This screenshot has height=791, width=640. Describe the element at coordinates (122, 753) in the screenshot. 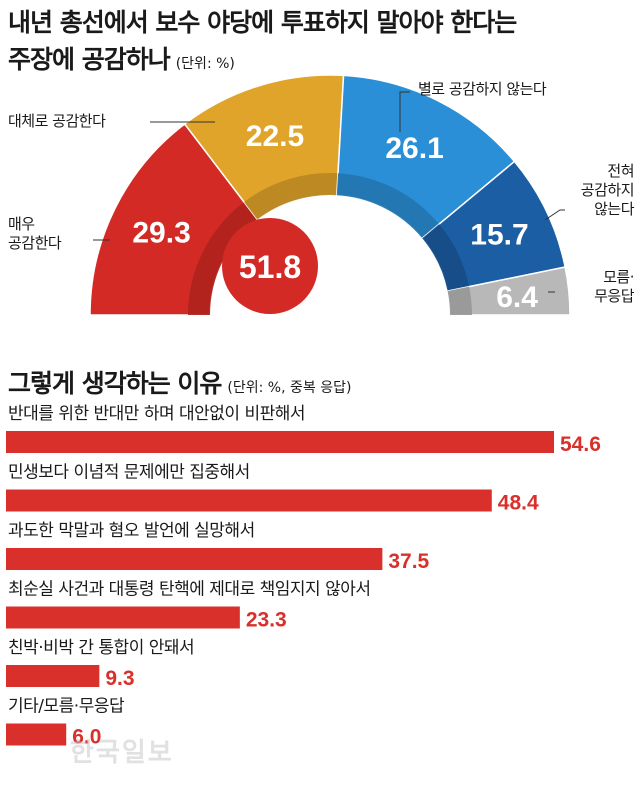

I see `watermark-logo: 한국일보` at that location.